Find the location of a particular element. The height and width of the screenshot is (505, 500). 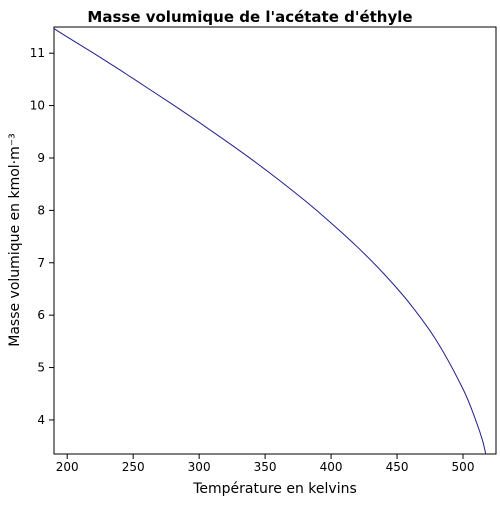

x-tick-label: 200 is located at coordinates (67, 467).